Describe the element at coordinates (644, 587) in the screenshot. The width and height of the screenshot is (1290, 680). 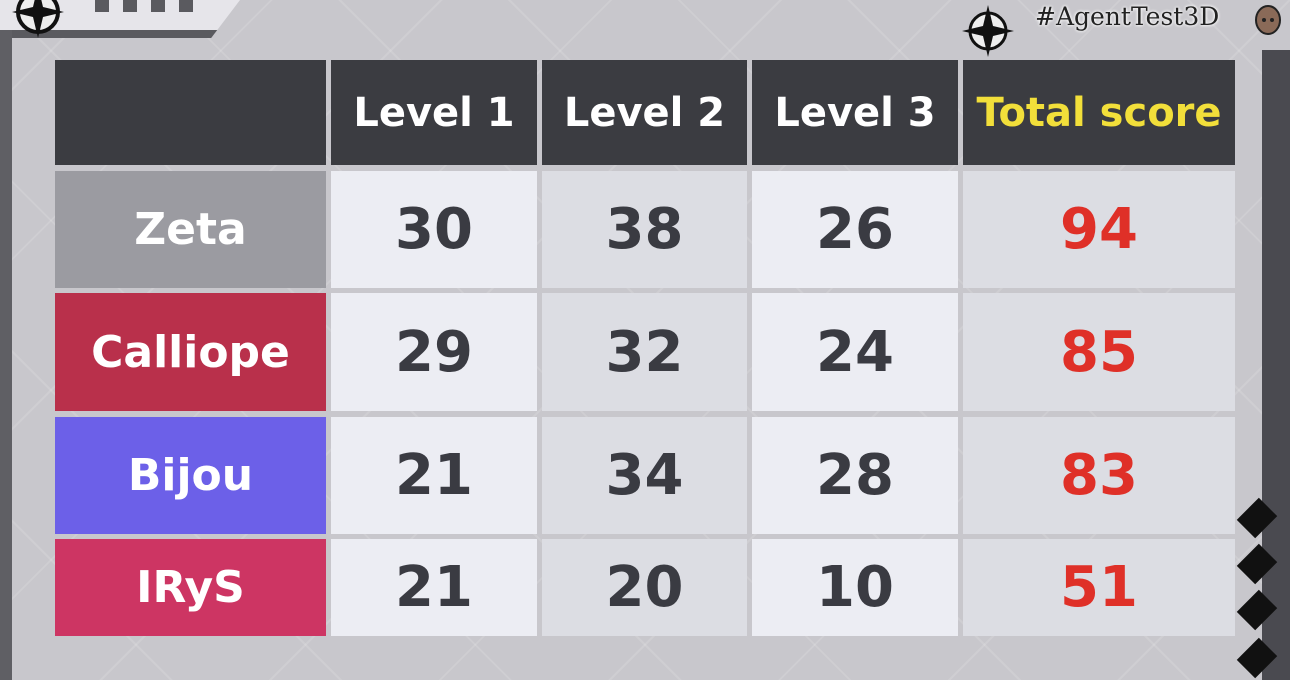
I see `score-cell: 20` at that location.